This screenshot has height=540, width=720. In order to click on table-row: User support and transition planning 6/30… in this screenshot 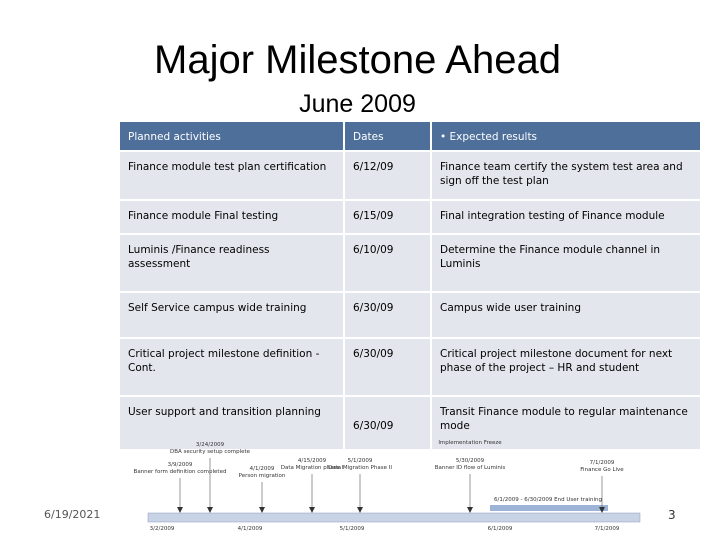, I will do `click(411, 424)`.